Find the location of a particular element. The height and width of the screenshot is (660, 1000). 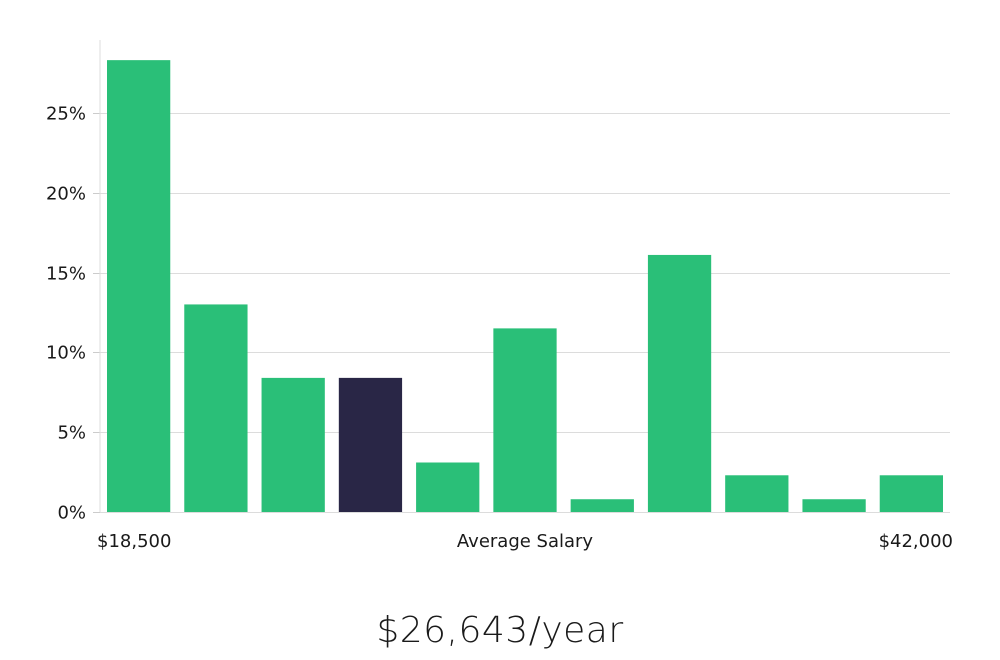

y-axis-ticks: 0% 5% 10% 15% 20% 25% is located at coordinates (73, 314).